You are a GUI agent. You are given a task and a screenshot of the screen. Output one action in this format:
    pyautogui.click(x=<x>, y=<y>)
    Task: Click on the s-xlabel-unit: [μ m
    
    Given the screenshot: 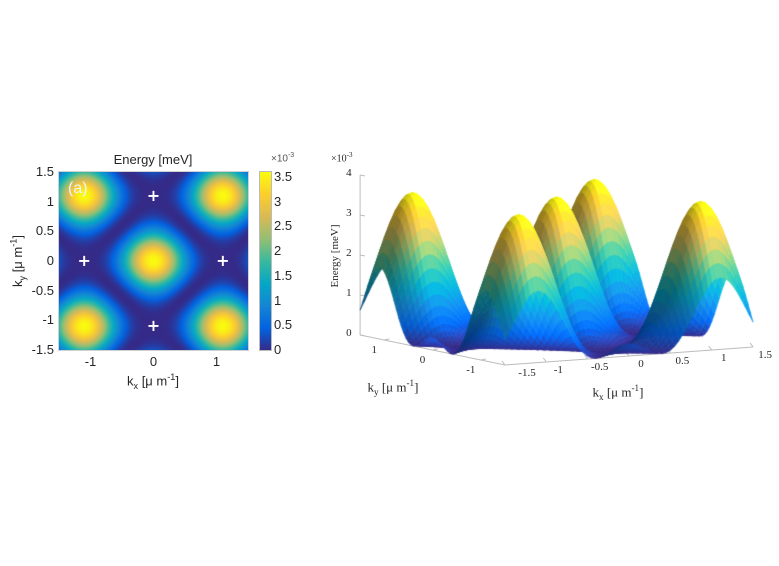 What is the action you would take?
    pyautogui.click(x=617, y=392)
    